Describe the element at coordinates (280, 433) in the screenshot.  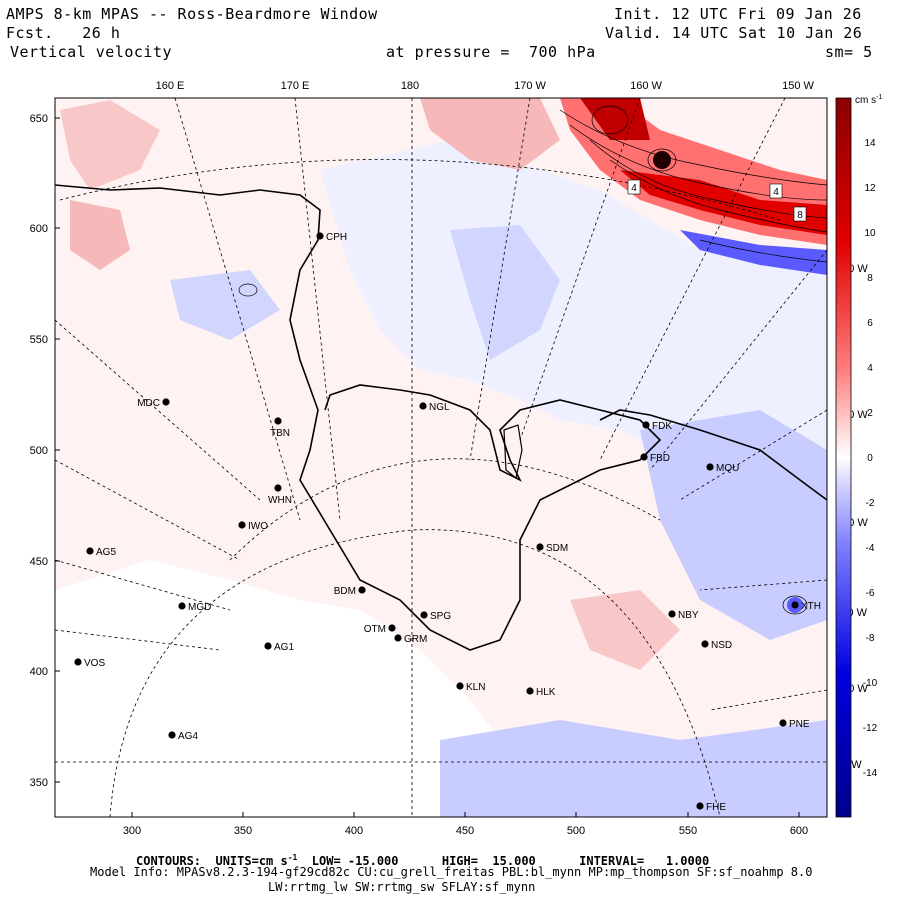
I see `station-label: TBN` at that location.